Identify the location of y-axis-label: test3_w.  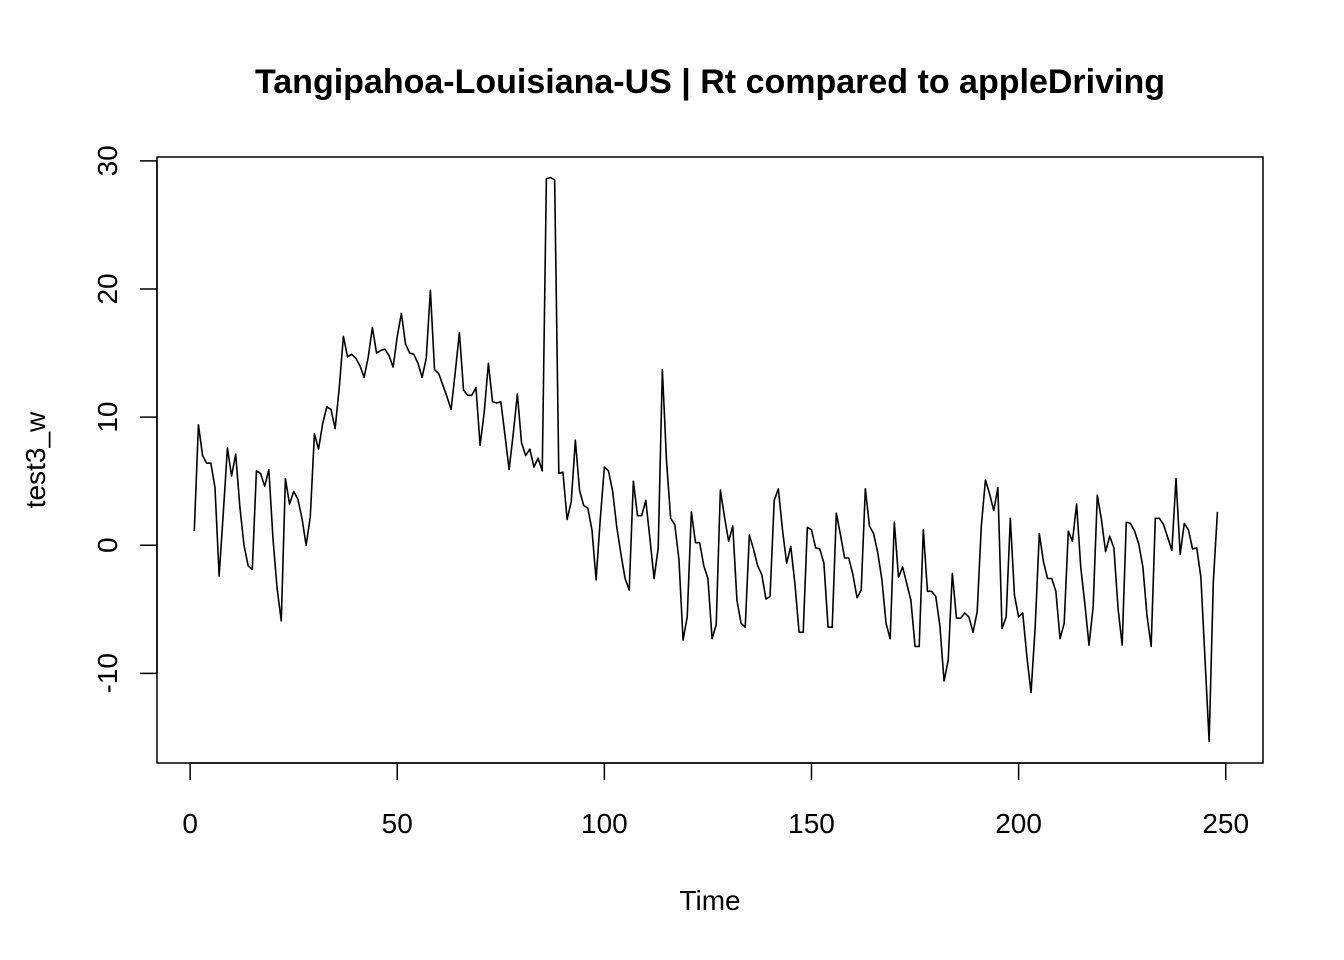
(35, 459).